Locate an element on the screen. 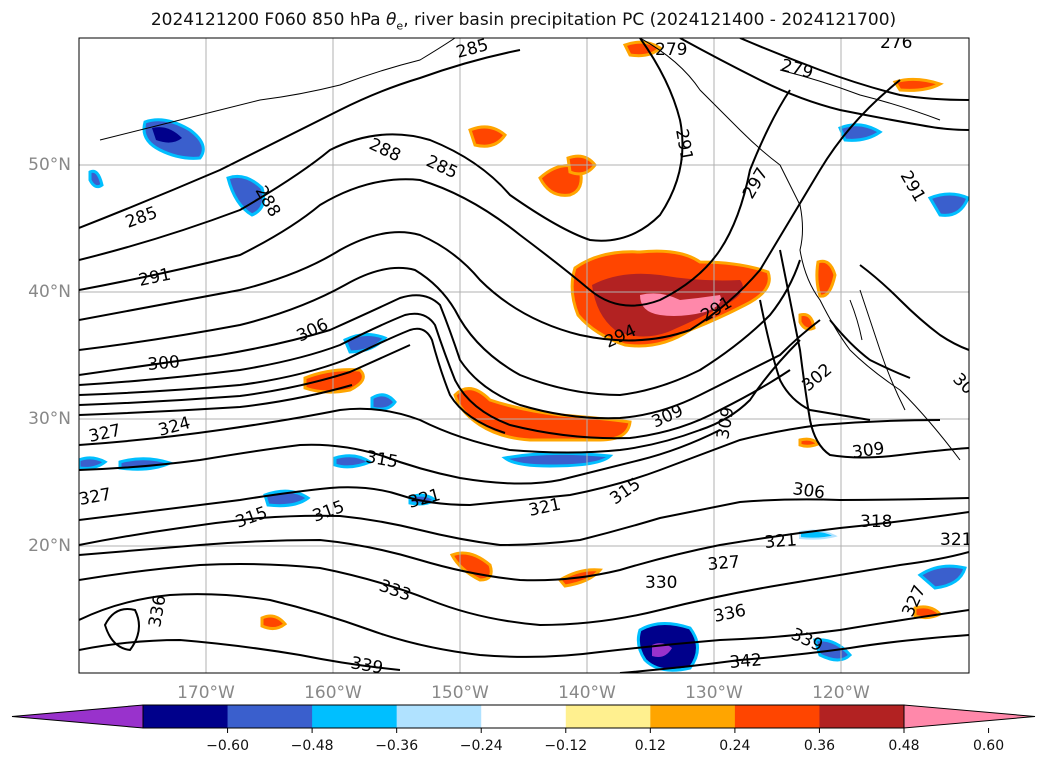  lat-label-40n: 40°N is located at coordinates (49, 292).